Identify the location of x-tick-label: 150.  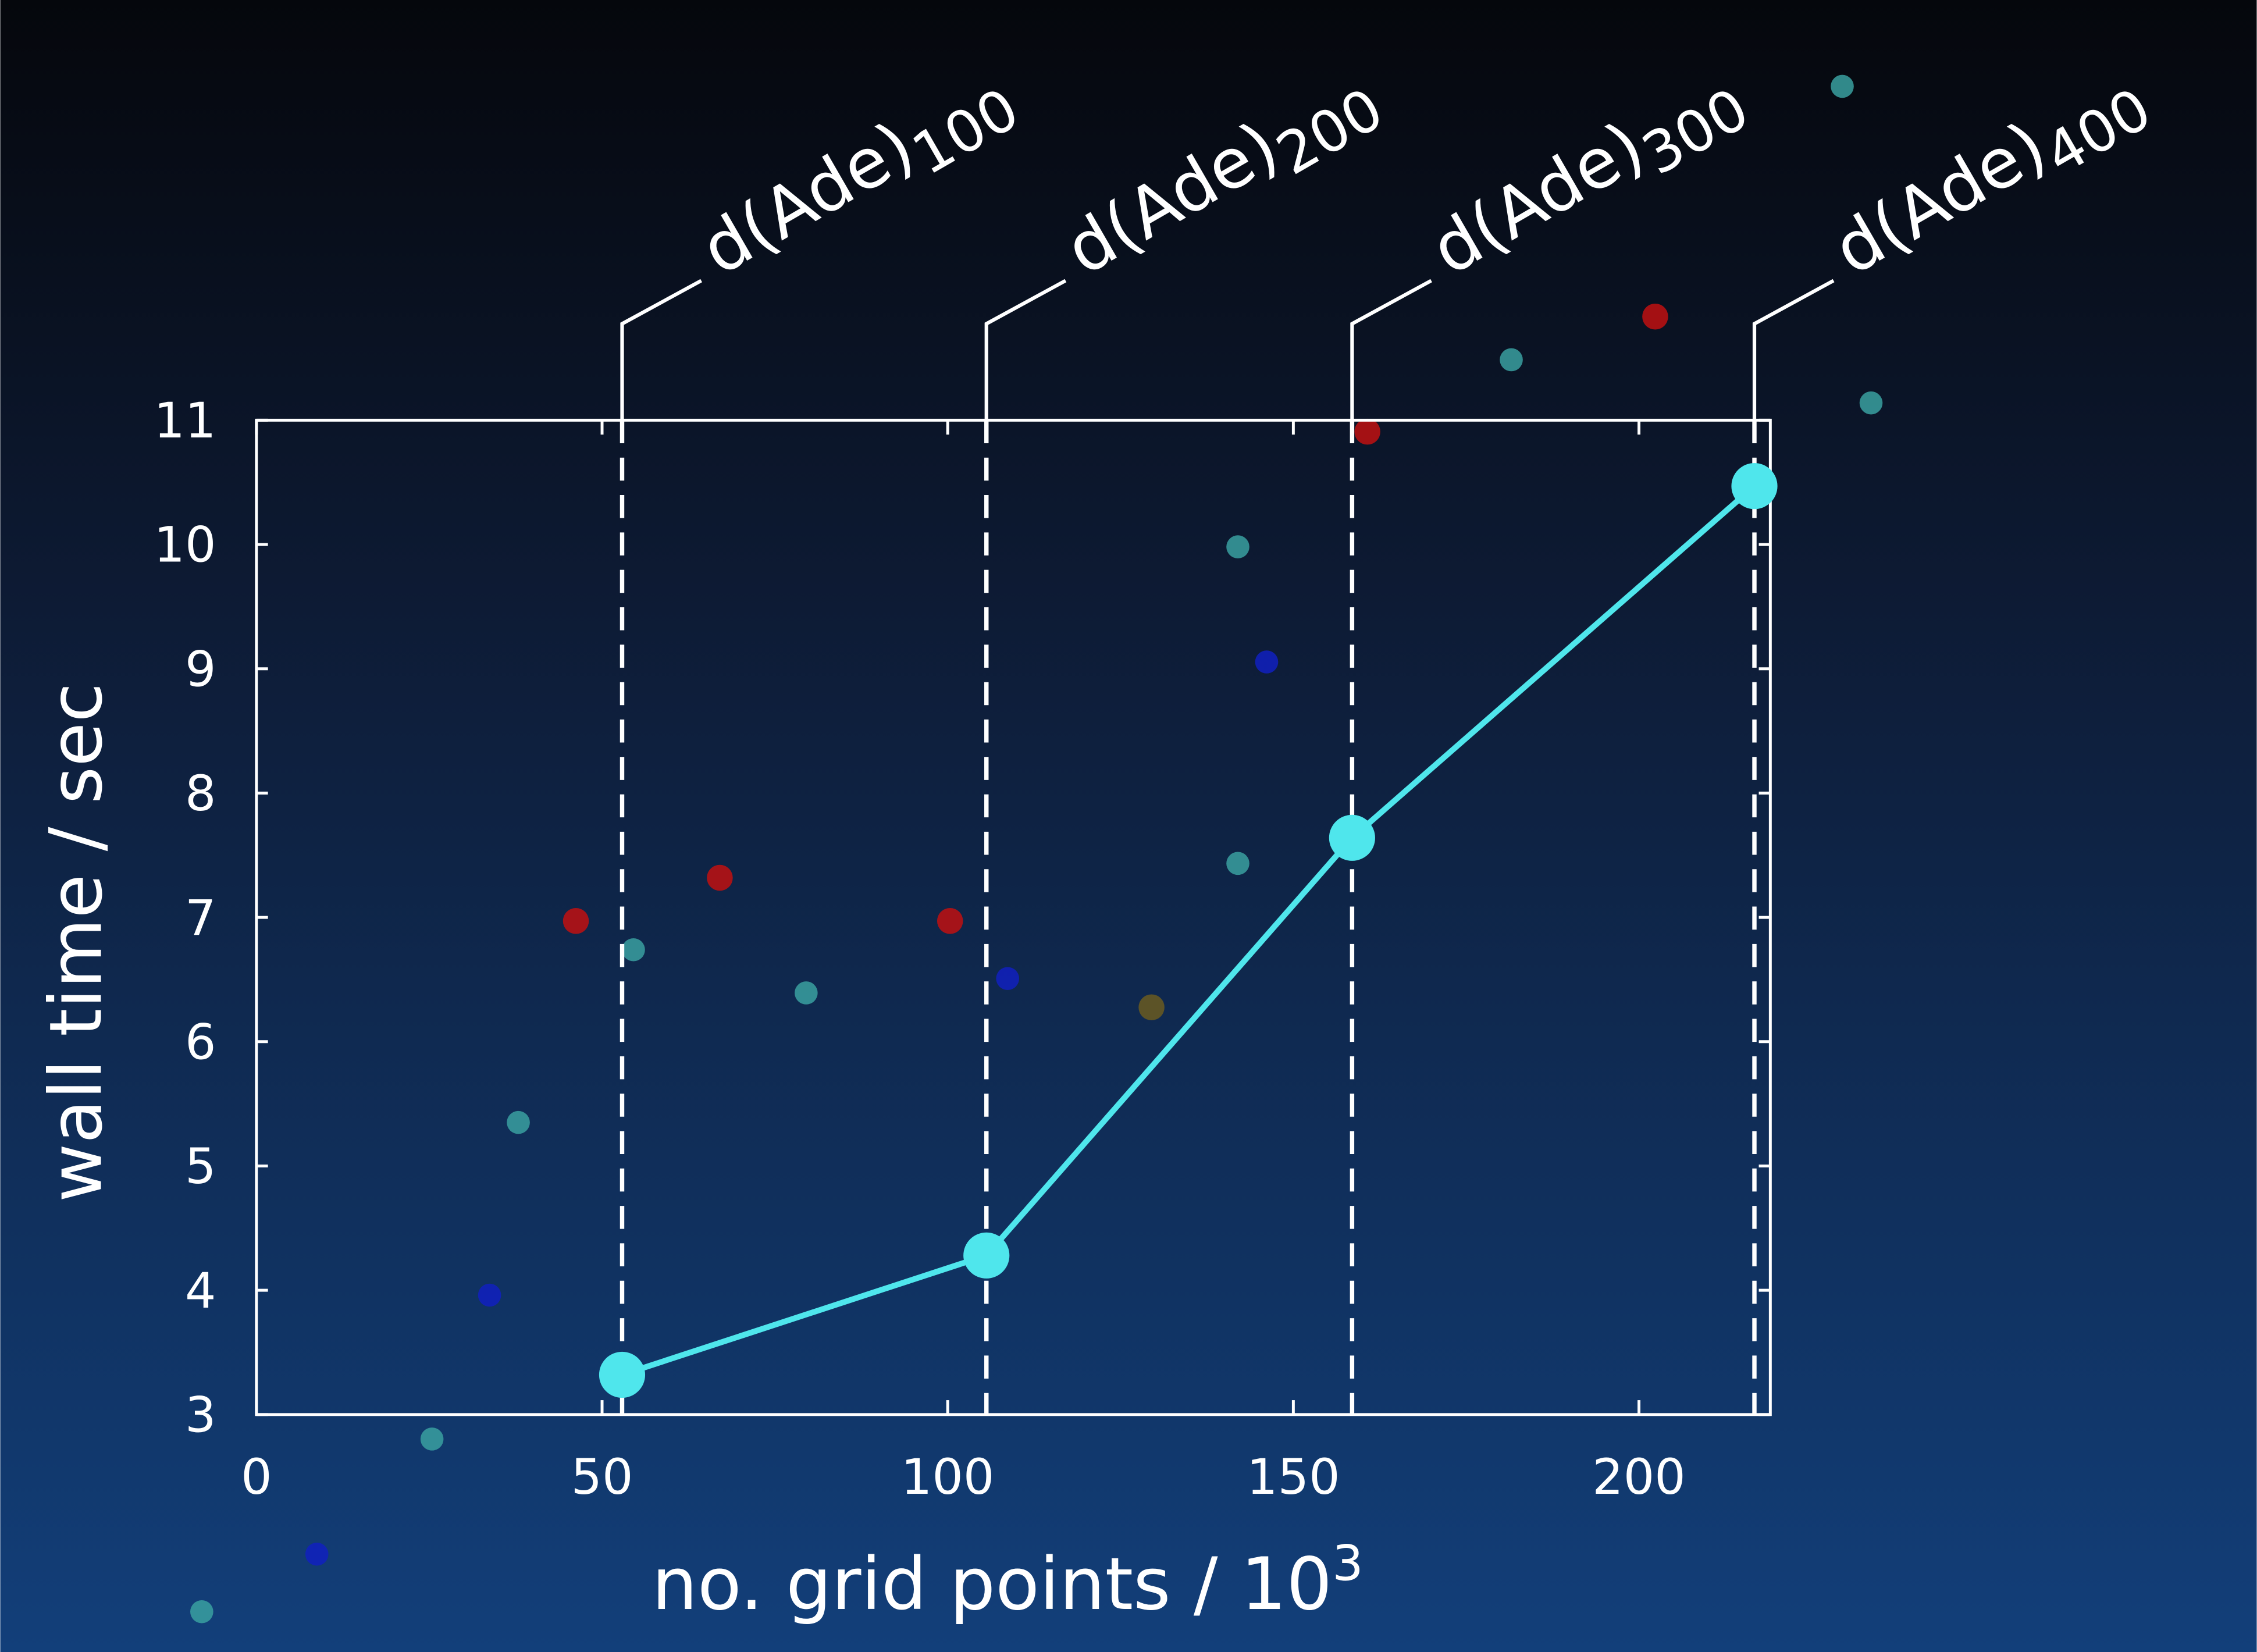
(1293, 1476).